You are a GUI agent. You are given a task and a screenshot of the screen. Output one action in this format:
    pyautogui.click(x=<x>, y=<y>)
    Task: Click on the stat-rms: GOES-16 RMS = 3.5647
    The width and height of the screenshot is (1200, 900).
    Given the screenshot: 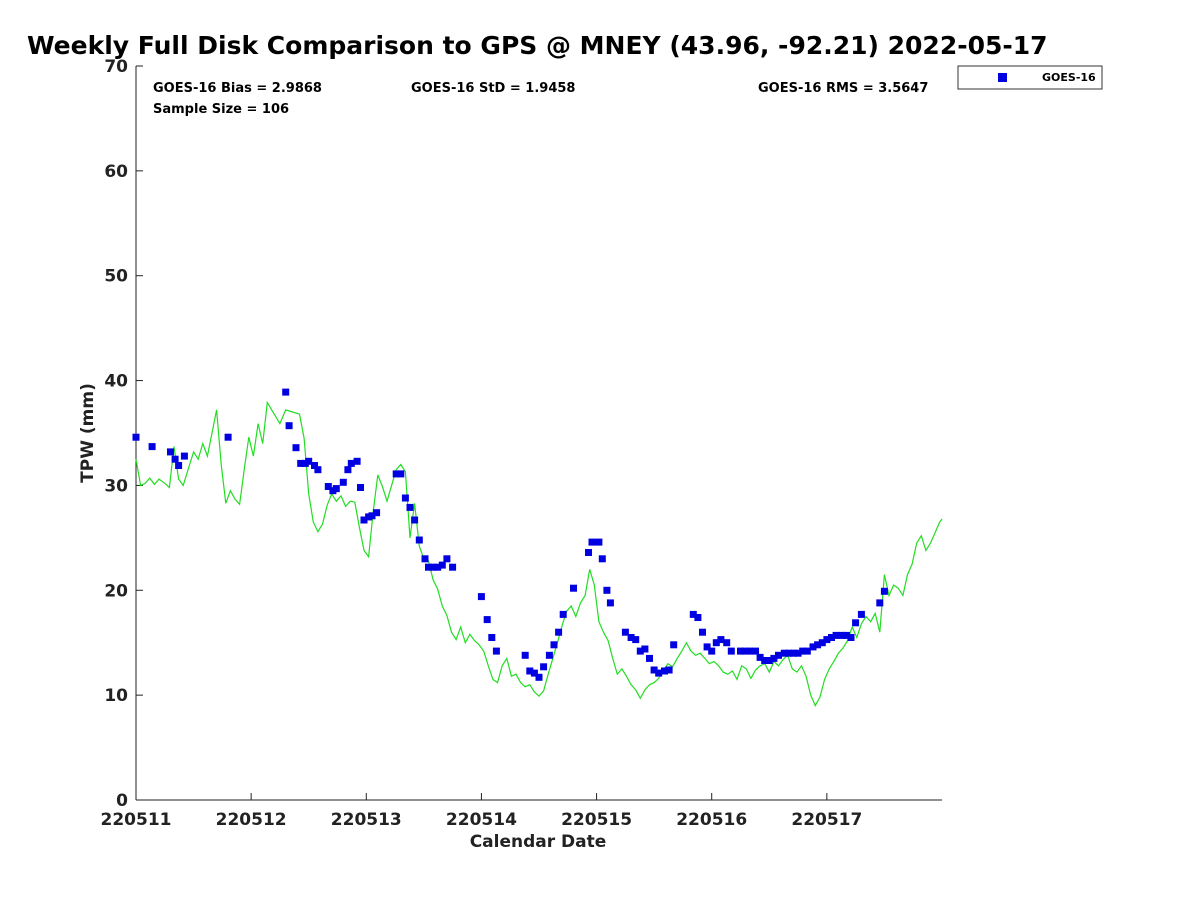 What is the action you would take?
    pyautogui.click(x=843, y=88)
    